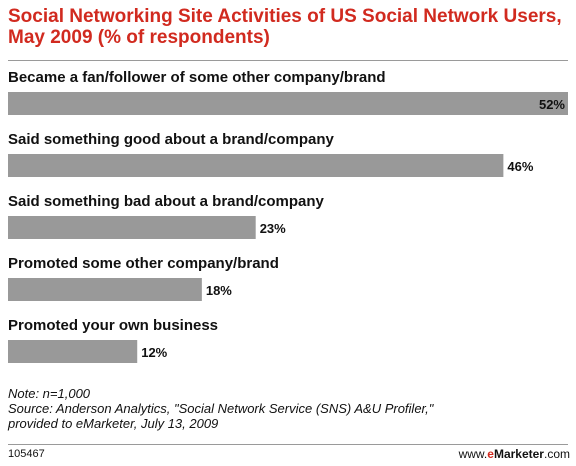  Describe the element at coordinates (154, 352) in the screenshot. I see `value-label: 12%` at that location.